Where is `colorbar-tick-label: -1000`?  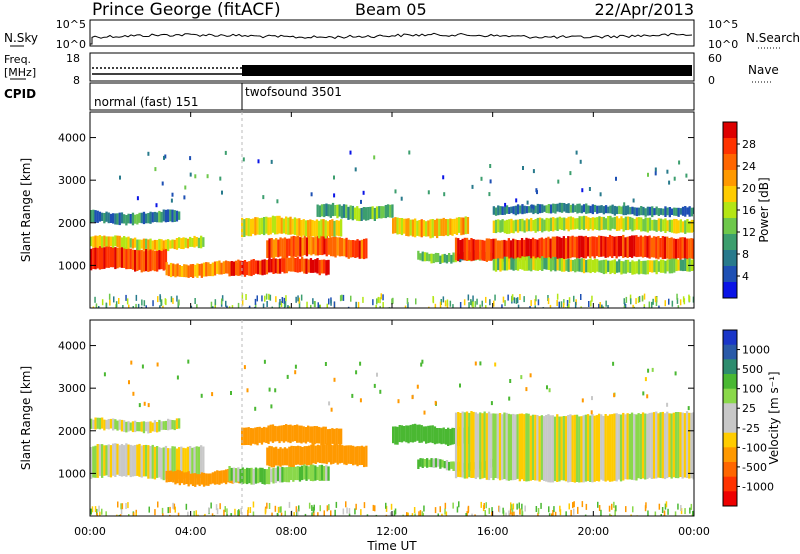 colorbar-tick-label: -1000 is located at coordinates (758, 486).